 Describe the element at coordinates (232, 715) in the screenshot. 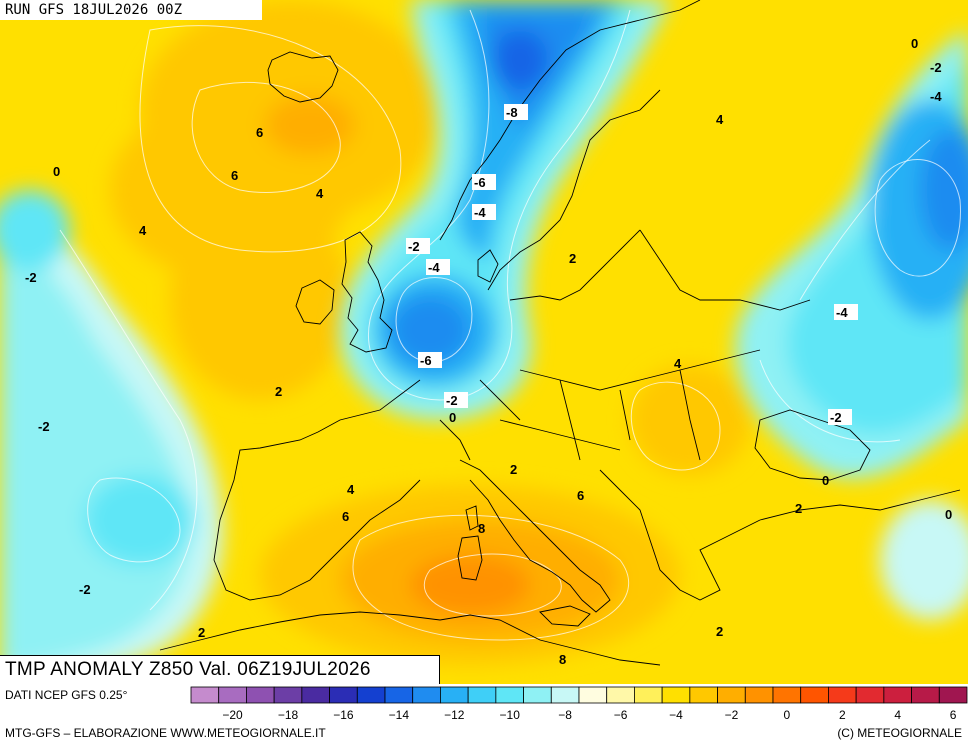

I see `legend-tick-label: −20` at that location.